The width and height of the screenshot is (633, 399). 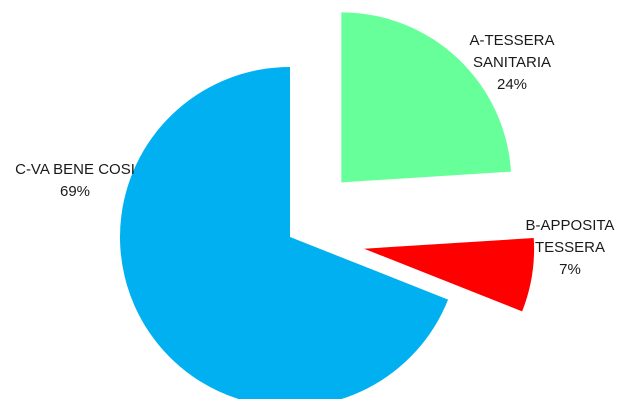 What do you see at coordinates (449, 275) in the screenshot?
I see `pie-slice-b-apposita-tessera` at bounding box center [449, 275].